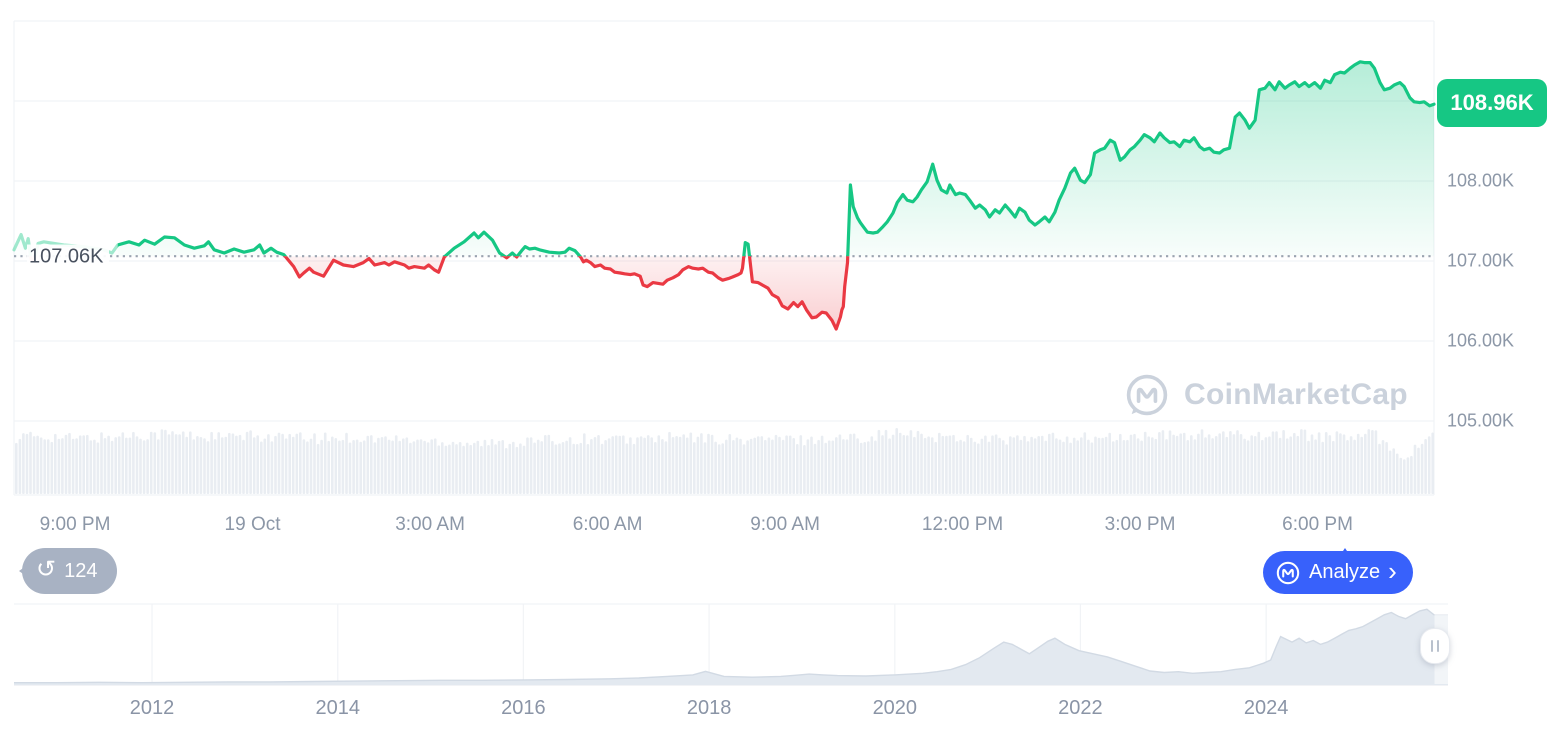 The image size is (1566, 732). Describe the element at coordinates (1296, 394) in the screenshot. I see `watermark-text: CoinMarketCap` at that location.